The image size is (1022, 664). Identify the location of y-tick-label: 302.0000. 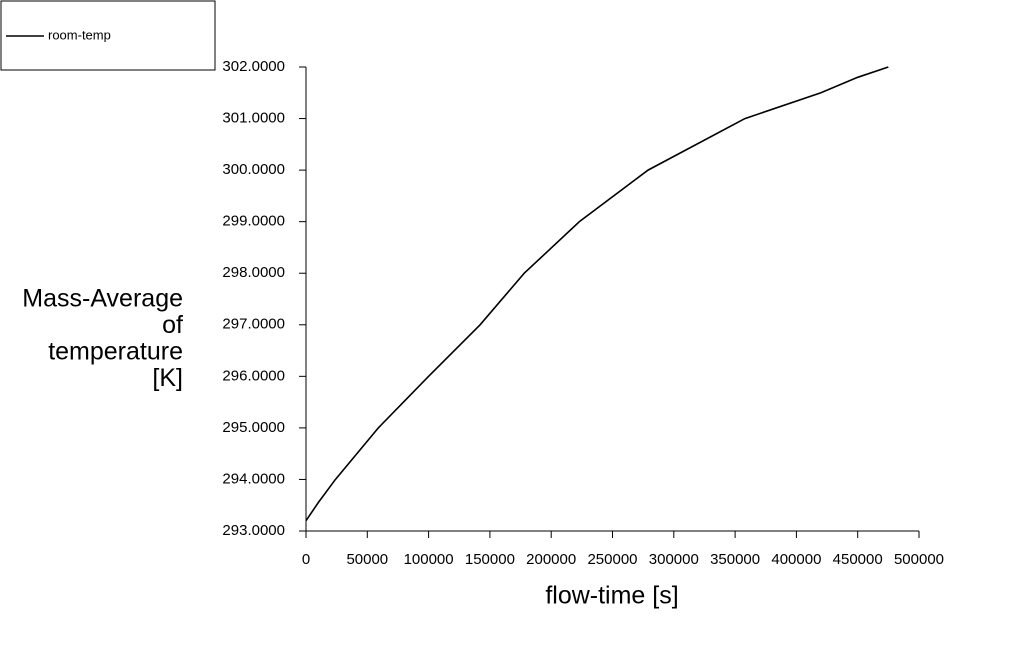
(253, 66).